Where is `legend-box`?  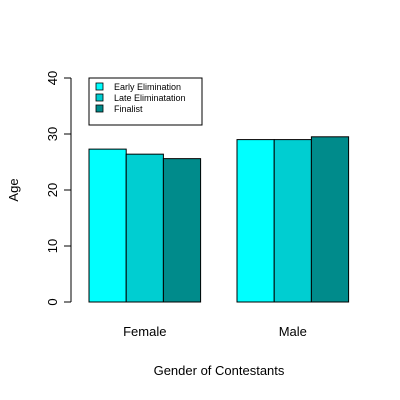 legend-box is located at coordinates (145, 101).